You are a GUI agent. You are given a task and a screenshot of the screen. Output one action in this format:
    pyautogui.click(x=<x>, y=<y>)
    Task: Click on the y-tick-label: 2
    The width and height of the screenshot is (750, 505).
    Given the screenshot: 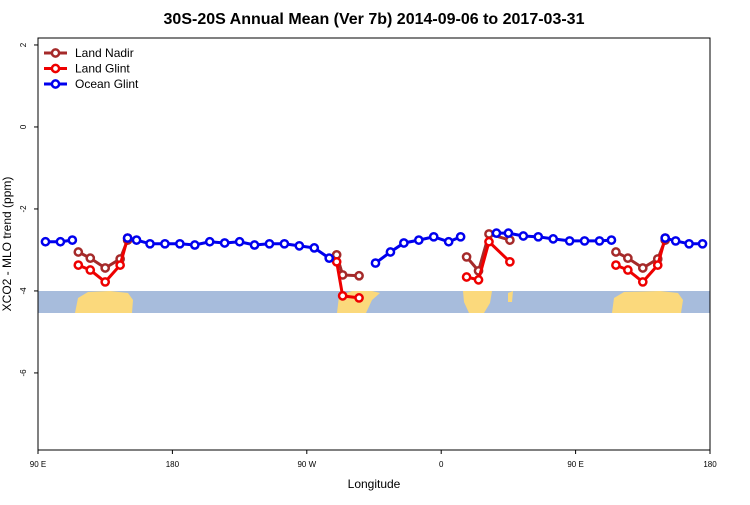 What is the action you would take?
    pyautogui.click(x=23, y=44)
    